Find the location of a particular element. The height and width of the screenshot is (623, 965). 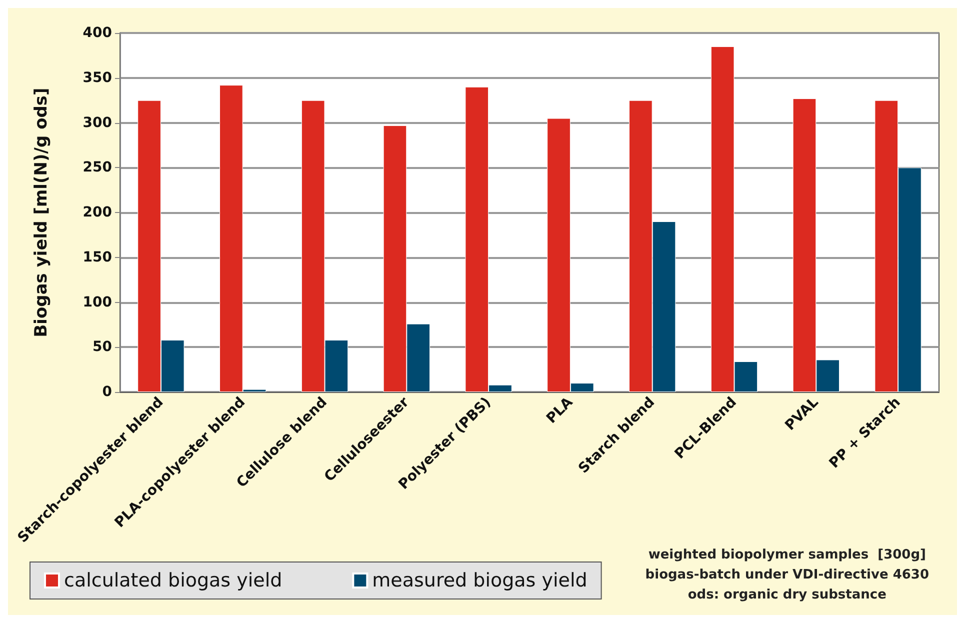

text: ods: organic dry substance is located at coordinates (787, 595).